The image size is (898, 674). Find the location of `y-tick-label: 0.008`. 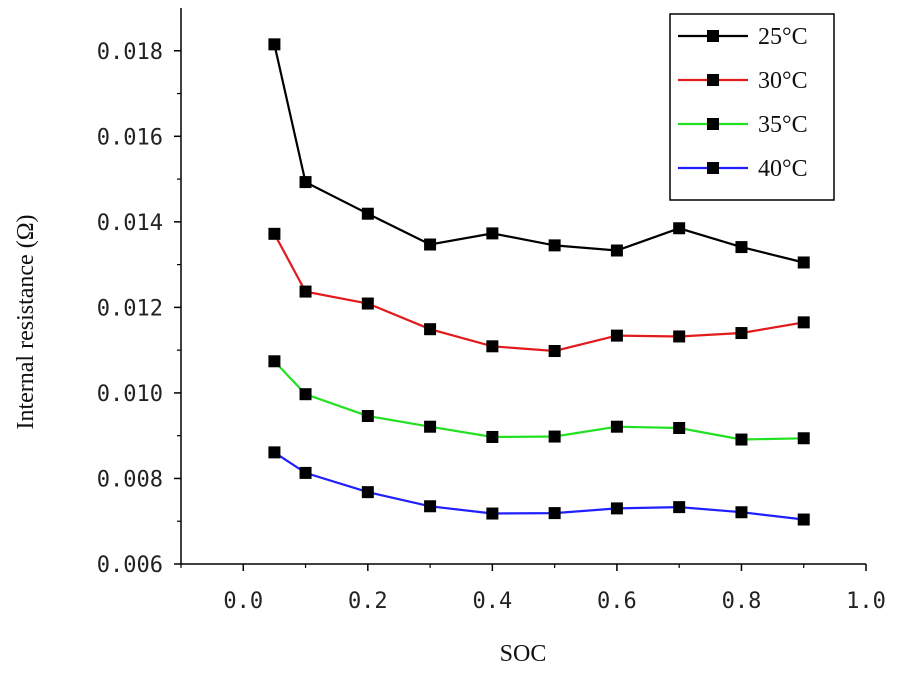

y-tick-label: 0.008 is located at coordinates (130, 479).